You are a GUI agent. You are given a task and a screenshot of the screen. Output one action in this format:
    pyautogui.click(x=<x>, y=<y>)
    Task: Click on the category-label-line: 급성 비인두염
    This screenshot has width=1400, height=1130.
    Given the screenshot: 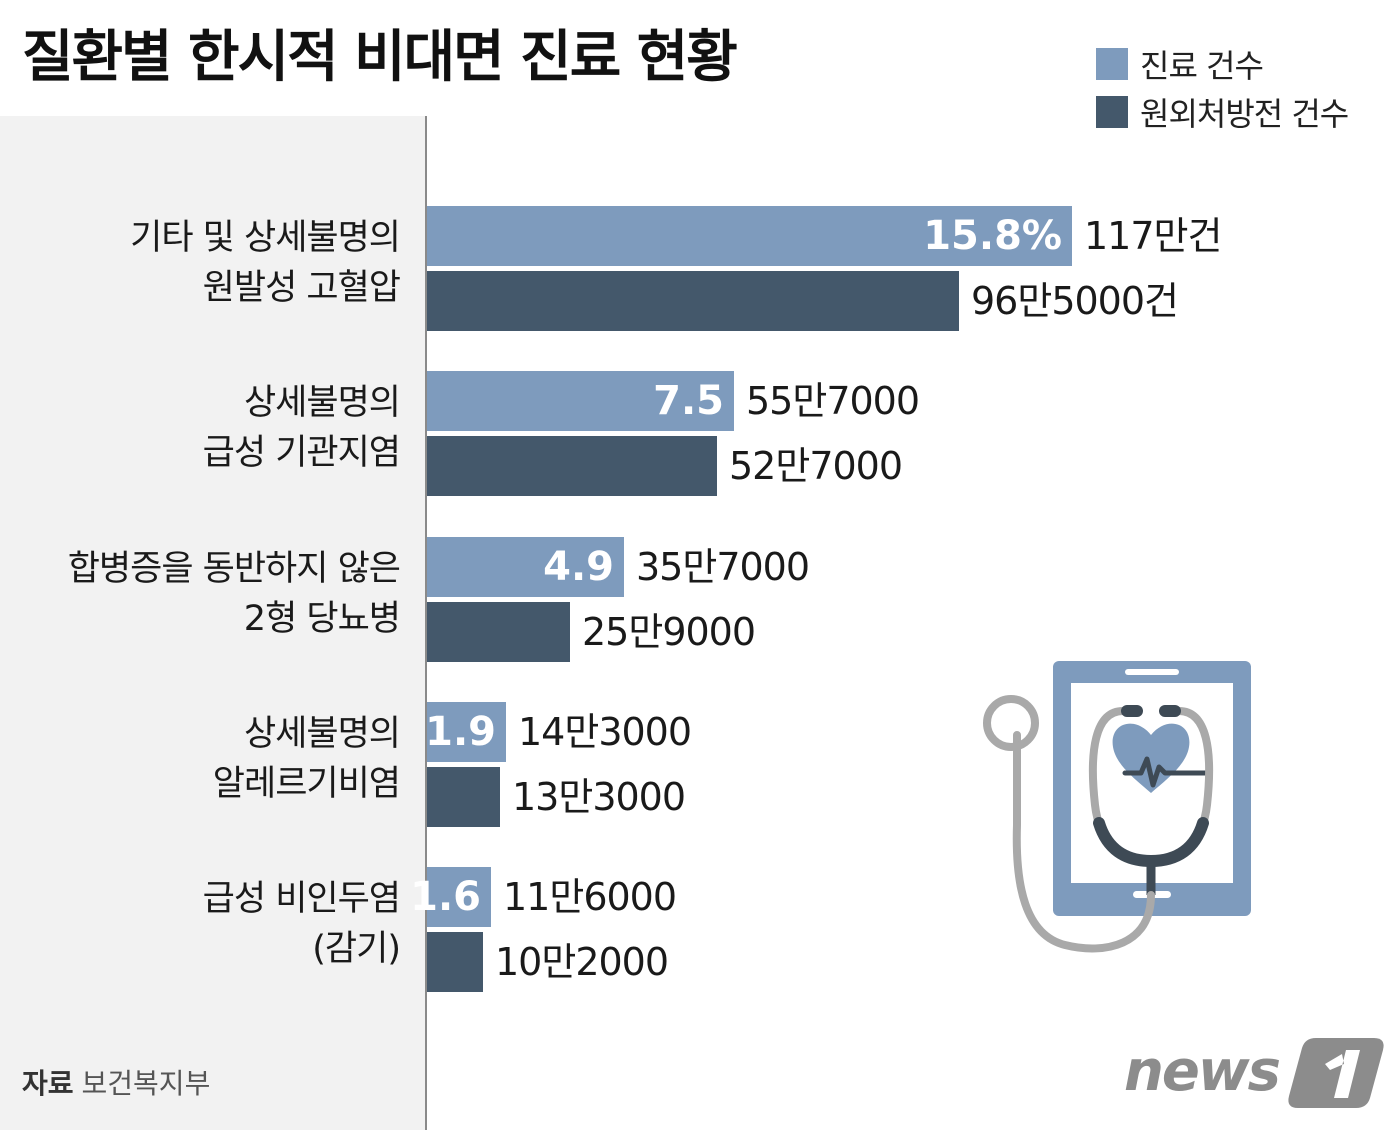 What is the action you would take?
    pyautogui.click(x=301, y=899)
    